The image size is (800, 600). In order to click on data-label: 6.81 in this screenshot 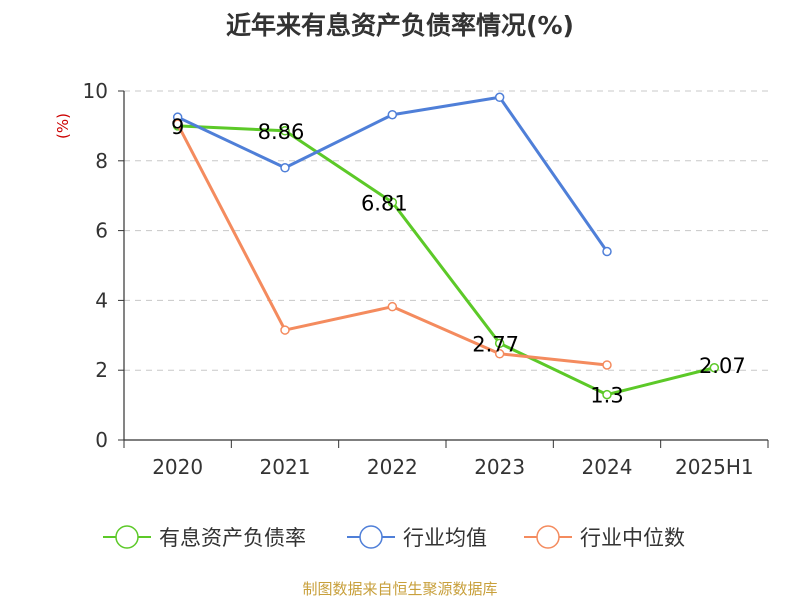, I will do `click(384, 203)`.